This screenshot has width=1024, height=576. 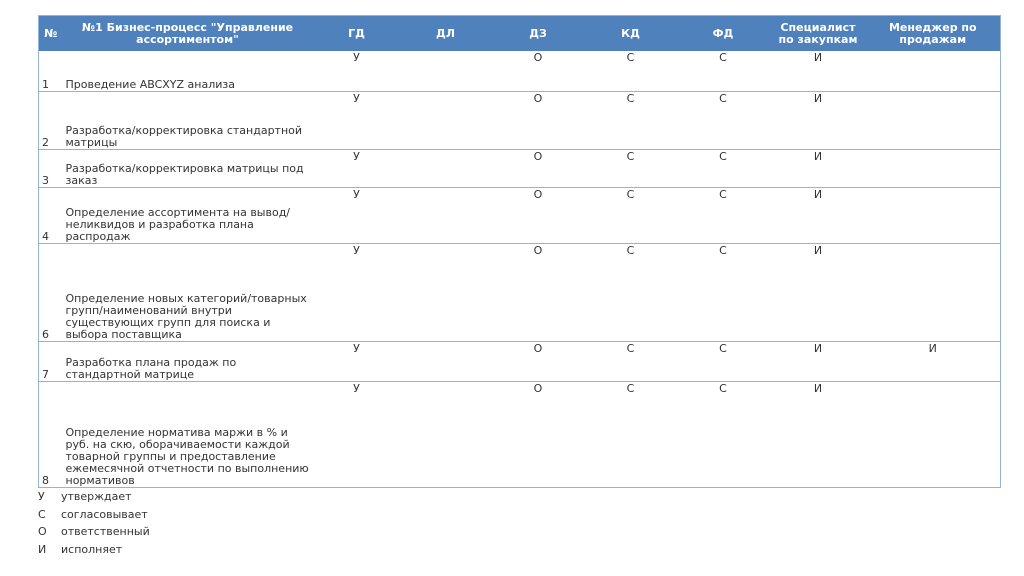 I want to click on legend-letter: О, so click(x=42, y=531).